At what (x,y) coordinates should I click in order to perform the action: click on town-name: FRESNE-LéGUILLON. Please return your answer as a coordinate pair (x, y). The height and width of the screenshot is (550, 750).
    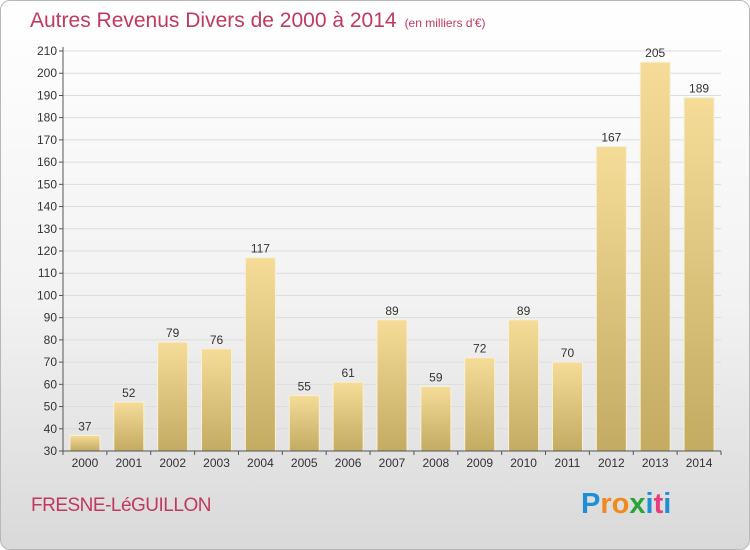
    Looking at the image, I should click on (121, 505).